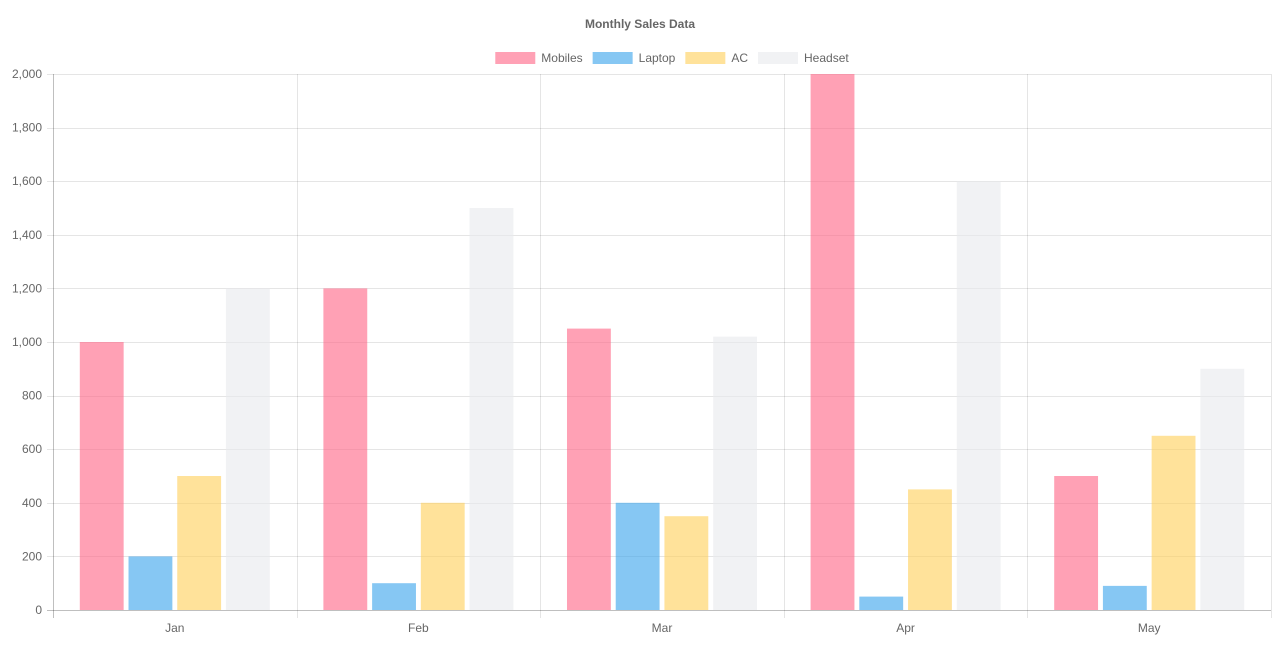  What do you see at coordinates (442, 556) in the screenshot?
I see `bar-ac-feb` at bounding box center [442, 556].